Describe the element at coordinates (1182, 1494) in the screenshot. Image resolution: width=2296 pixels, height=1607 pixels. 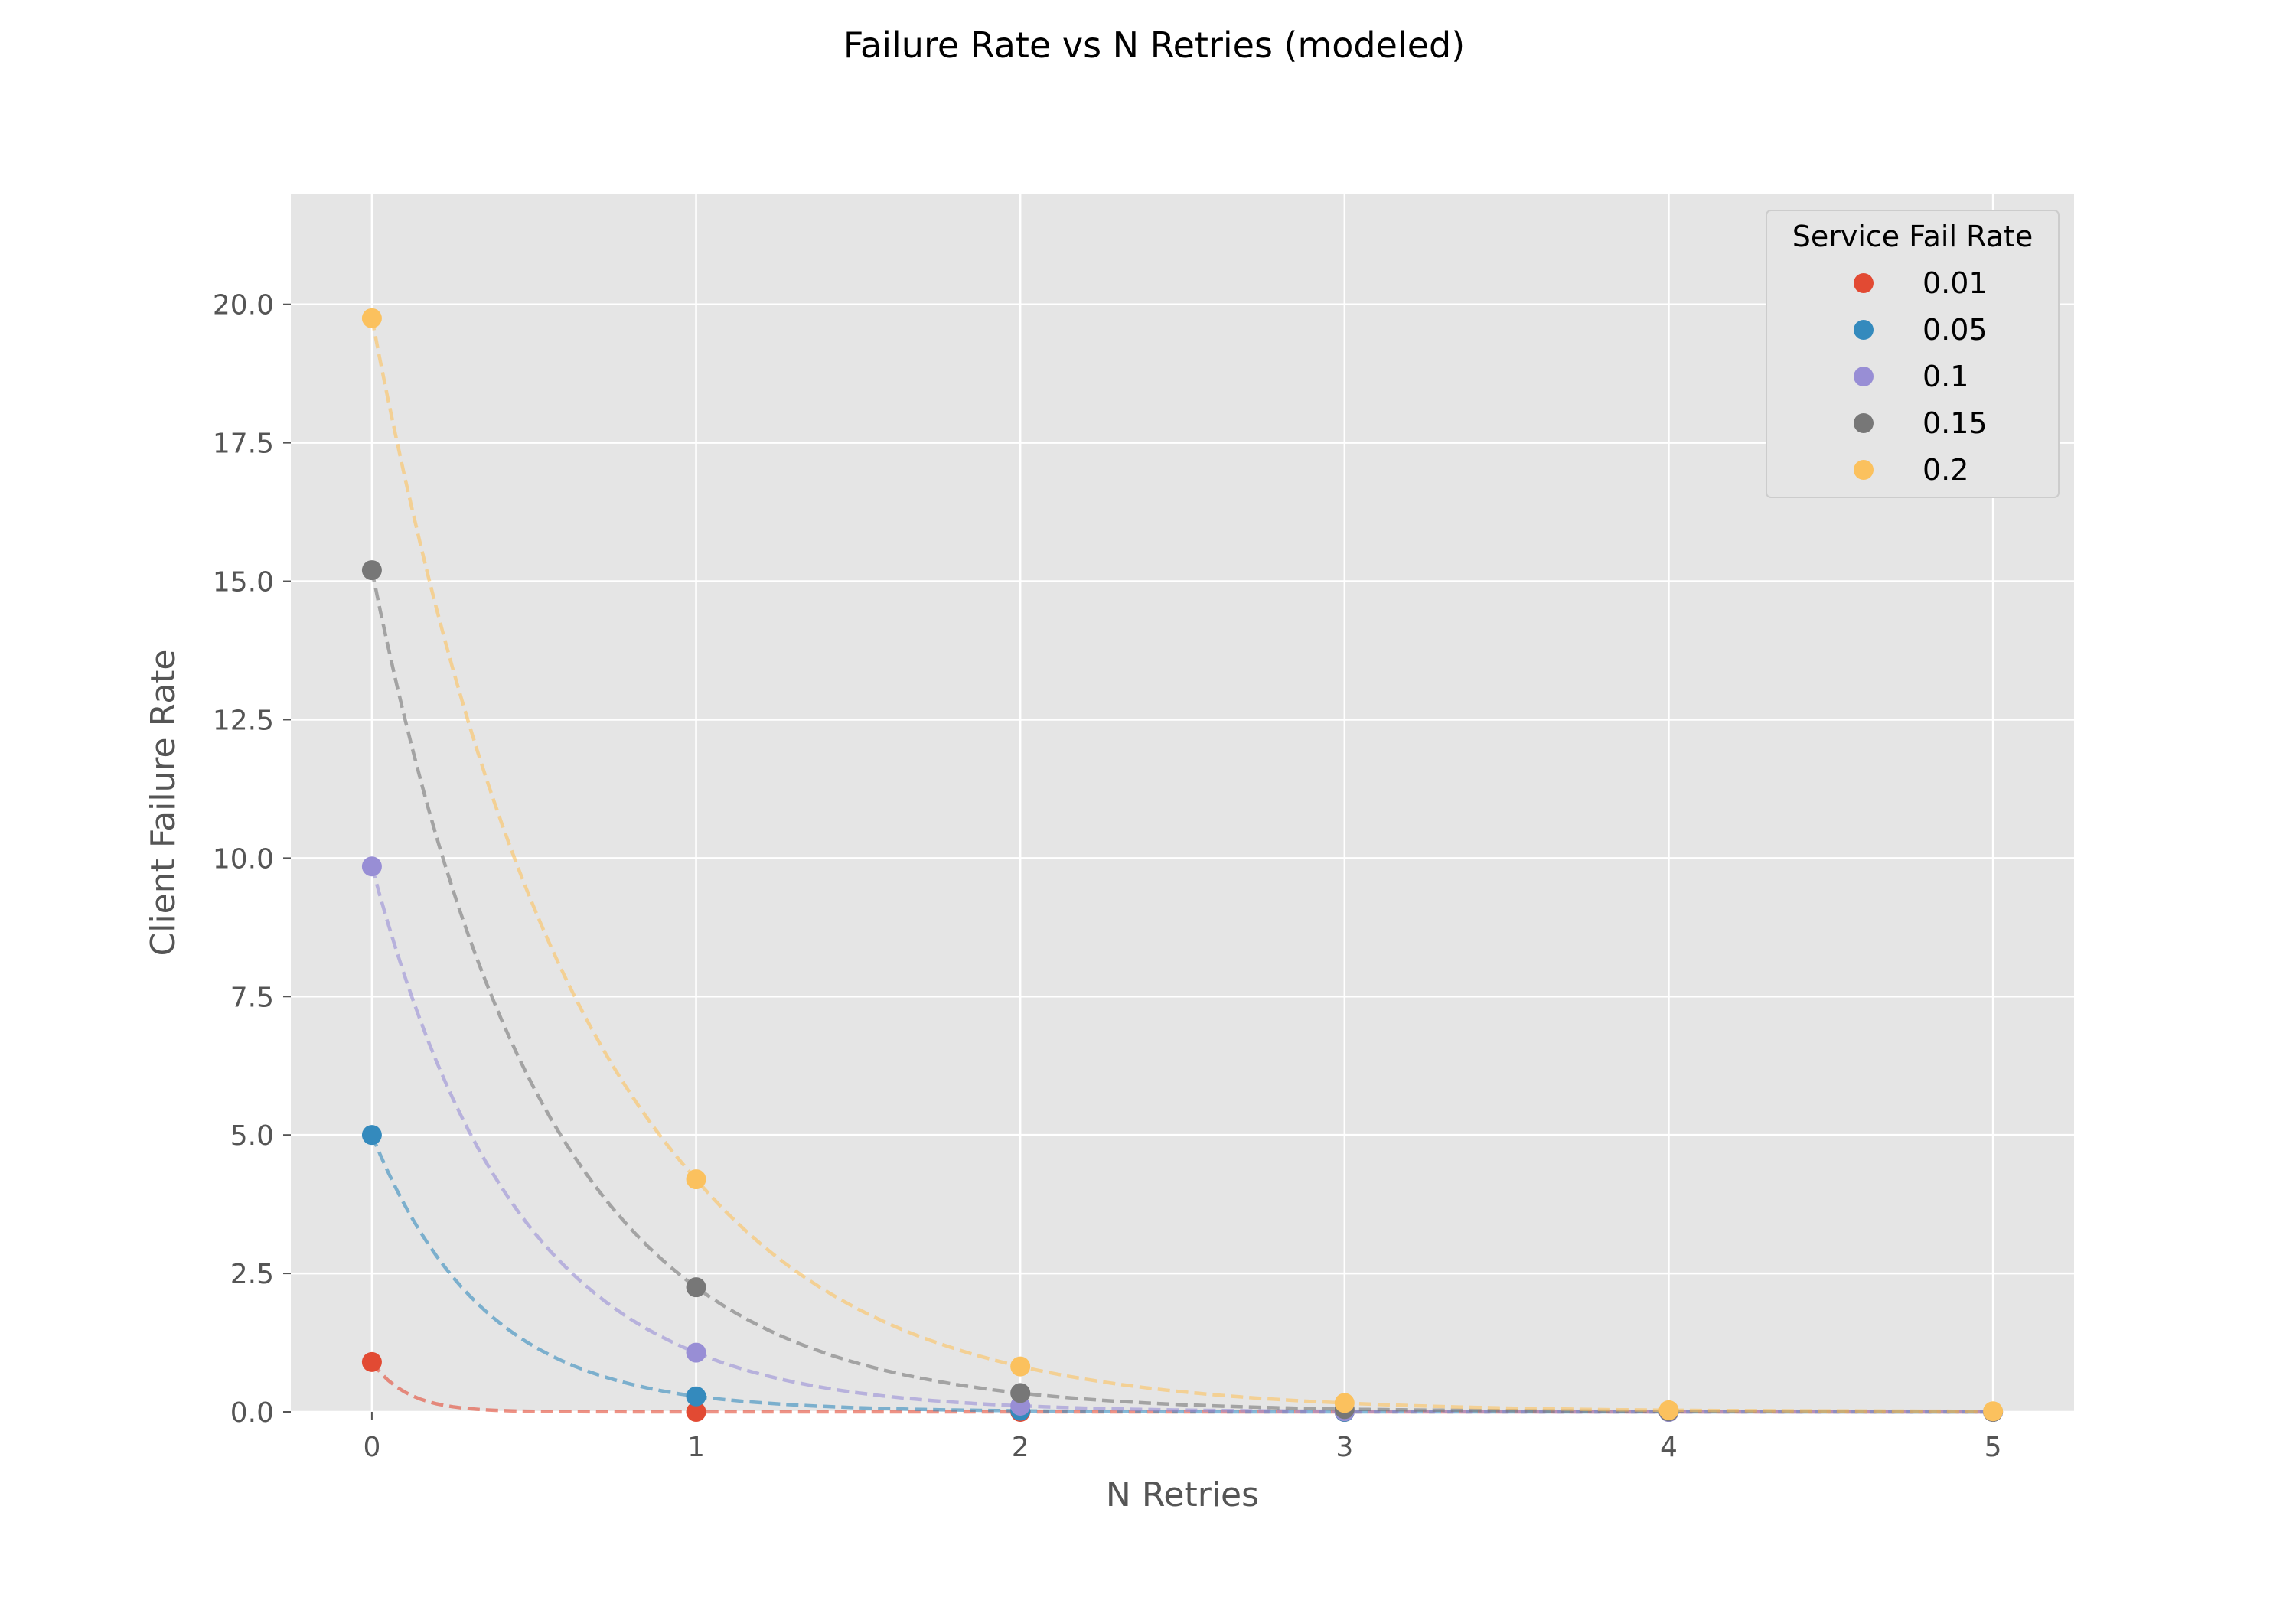
I see `x-axis-label: N Retries` at that location.